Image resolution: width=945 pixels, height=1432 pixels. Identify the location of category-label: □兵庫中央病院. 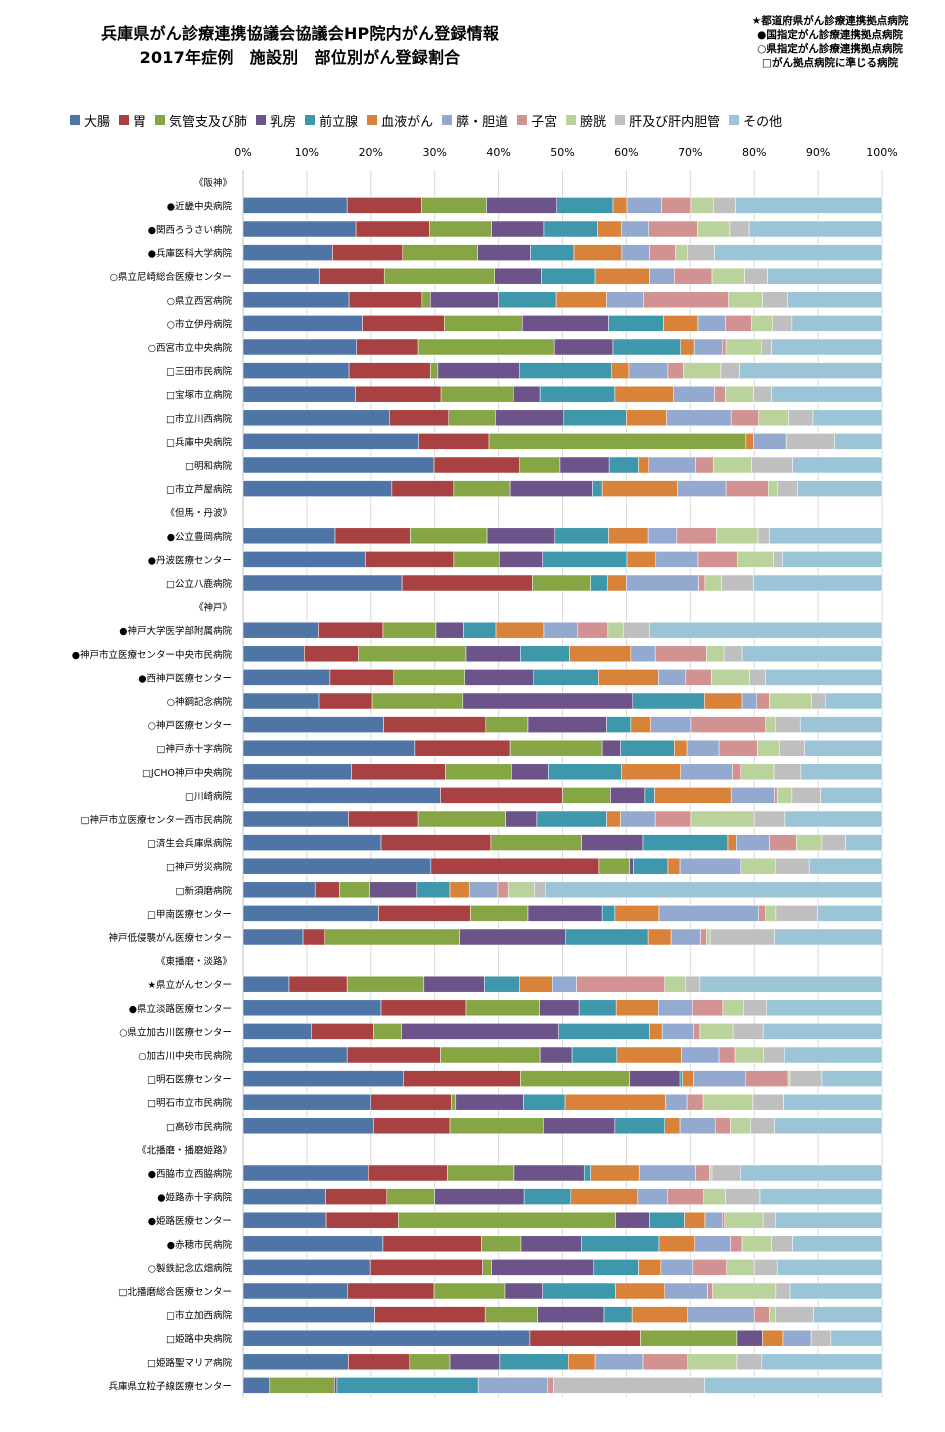
(199, 442).